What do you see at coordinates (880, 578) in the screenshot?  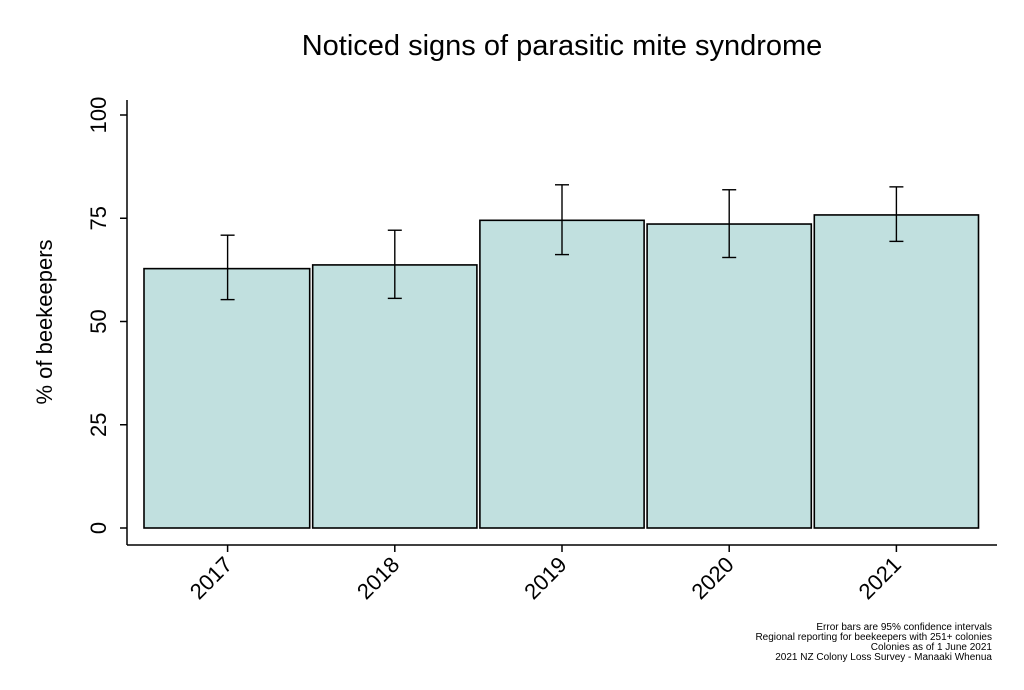 I see `x-tick-label-2021: 2021` at bounding box center [880, 578].